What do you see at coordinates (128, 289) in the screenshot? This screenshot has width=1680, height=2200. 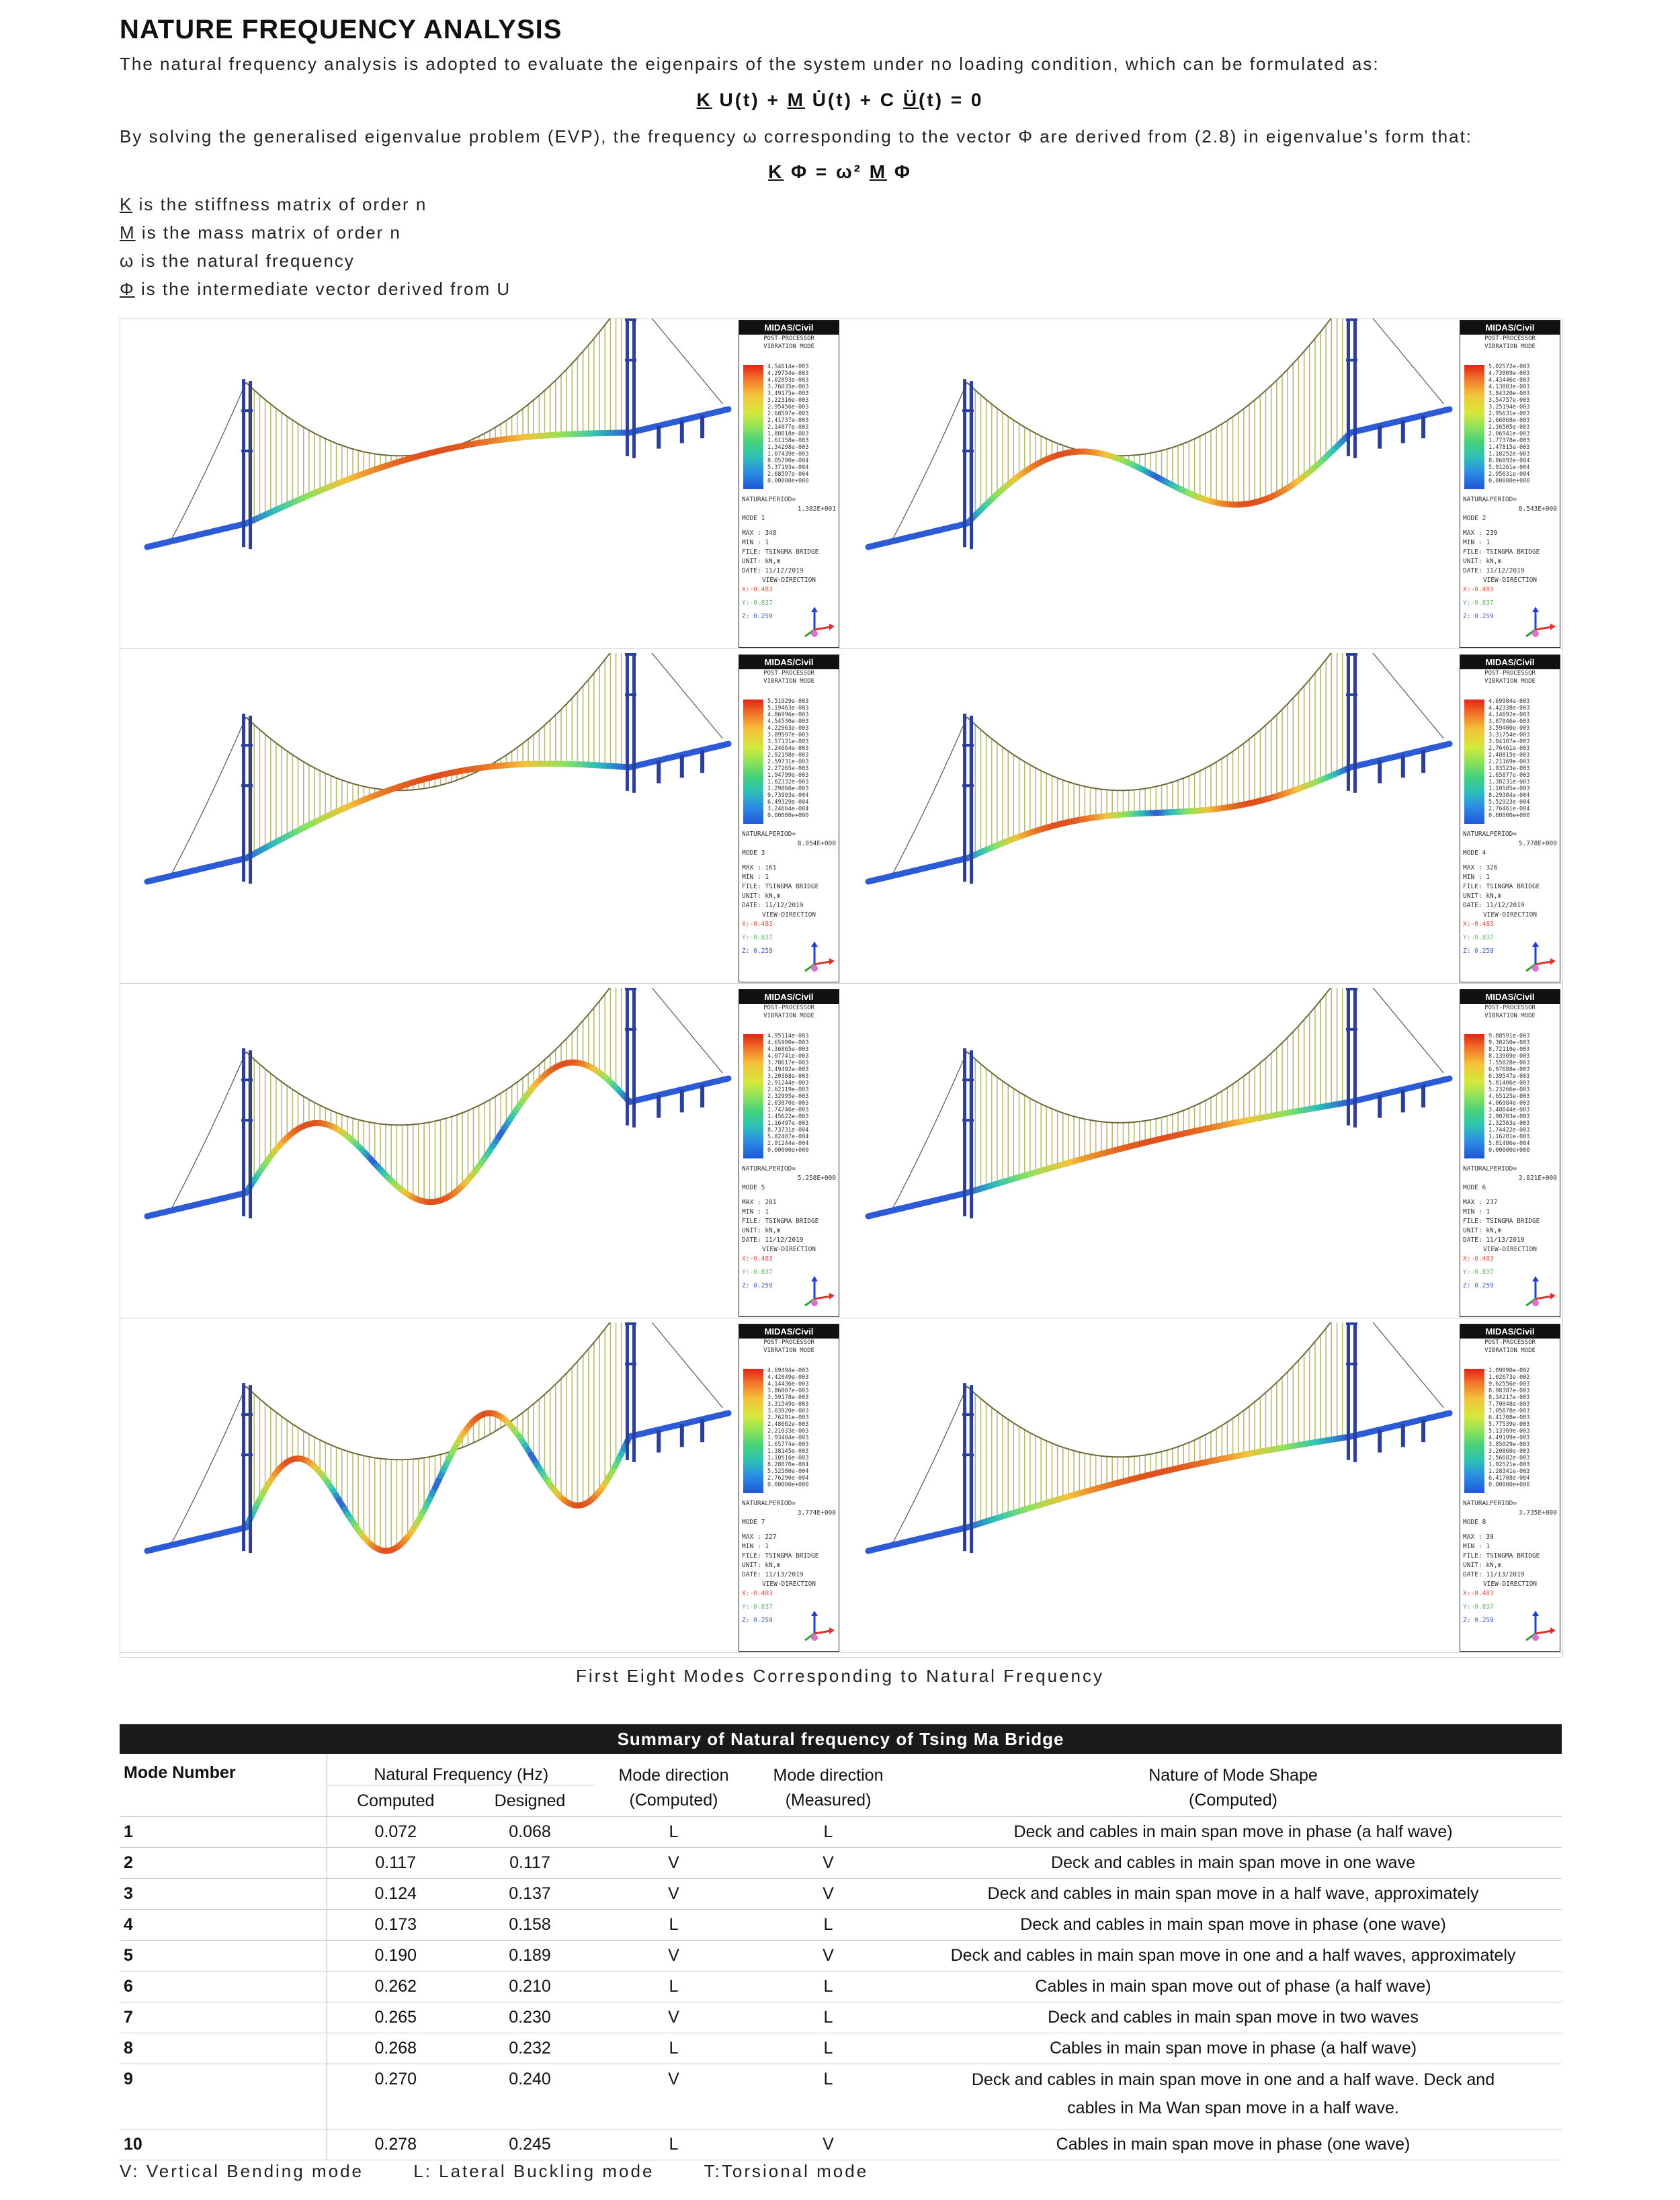 I see `definition-symbol: Φ` at bounding box center [128, 289].